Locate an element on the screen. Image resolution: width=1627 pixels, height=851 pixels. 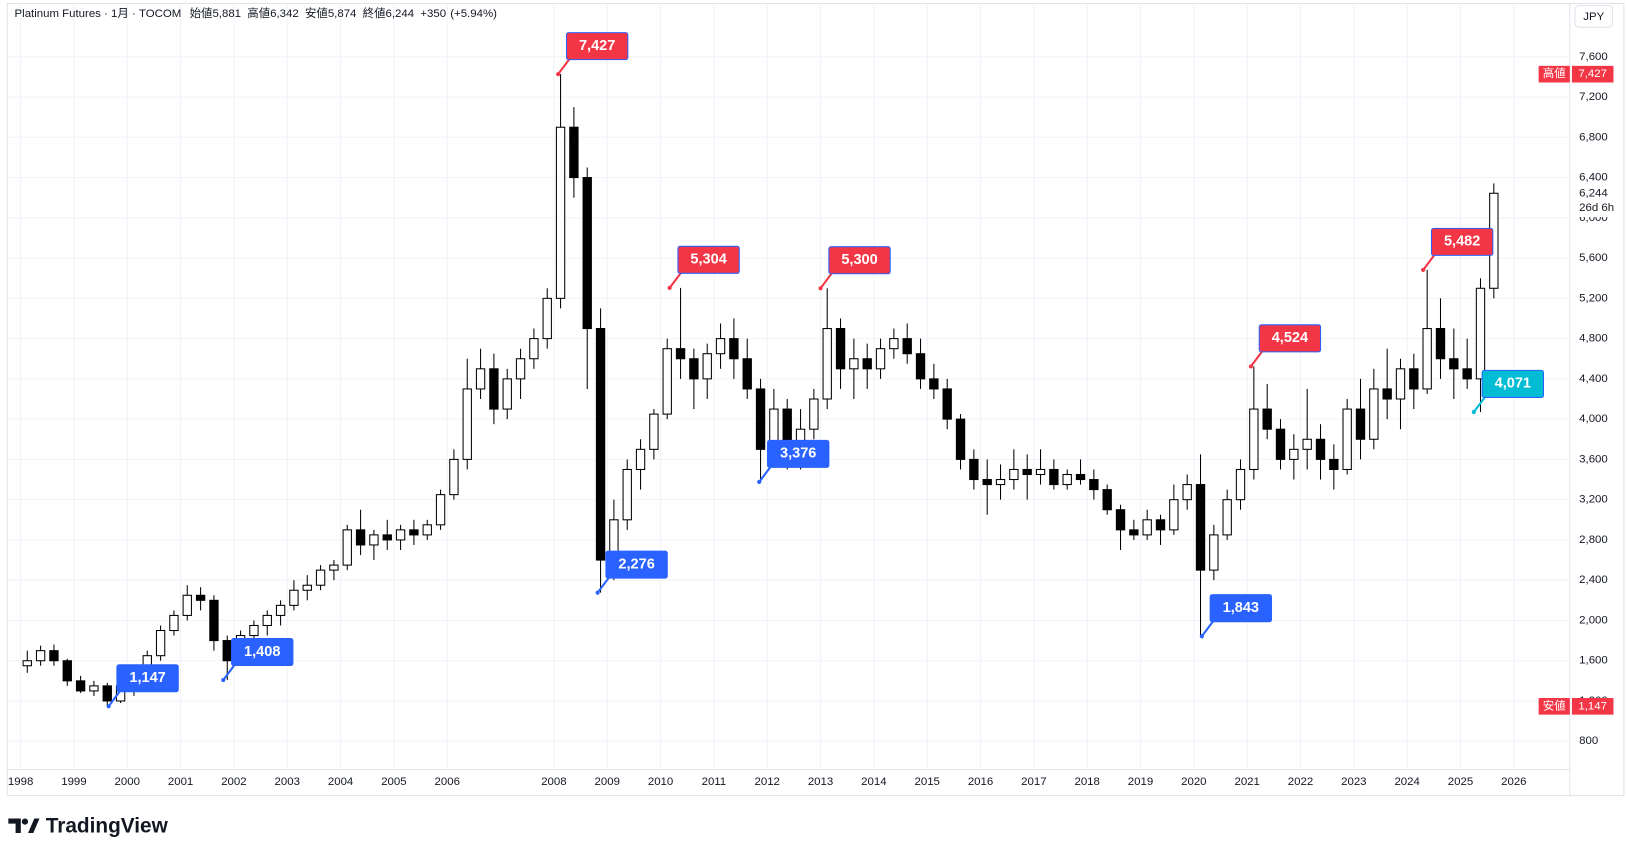
currency-button is located at coordinates (1593, 16).